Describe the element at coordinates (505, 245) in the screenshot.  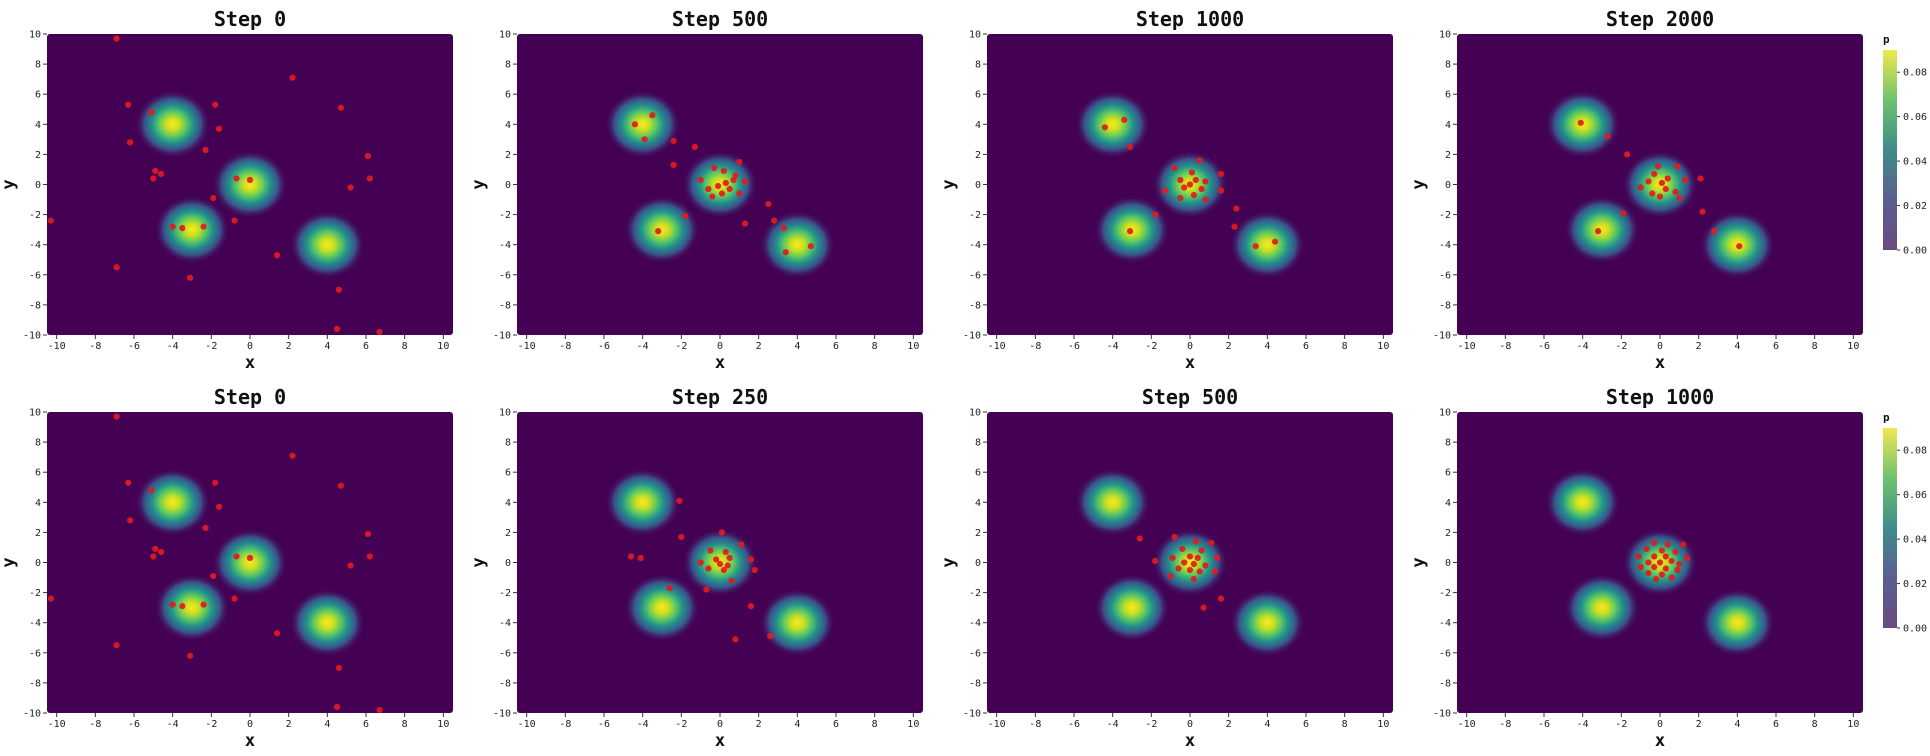
I see `y-tick-label: -4` at that location.